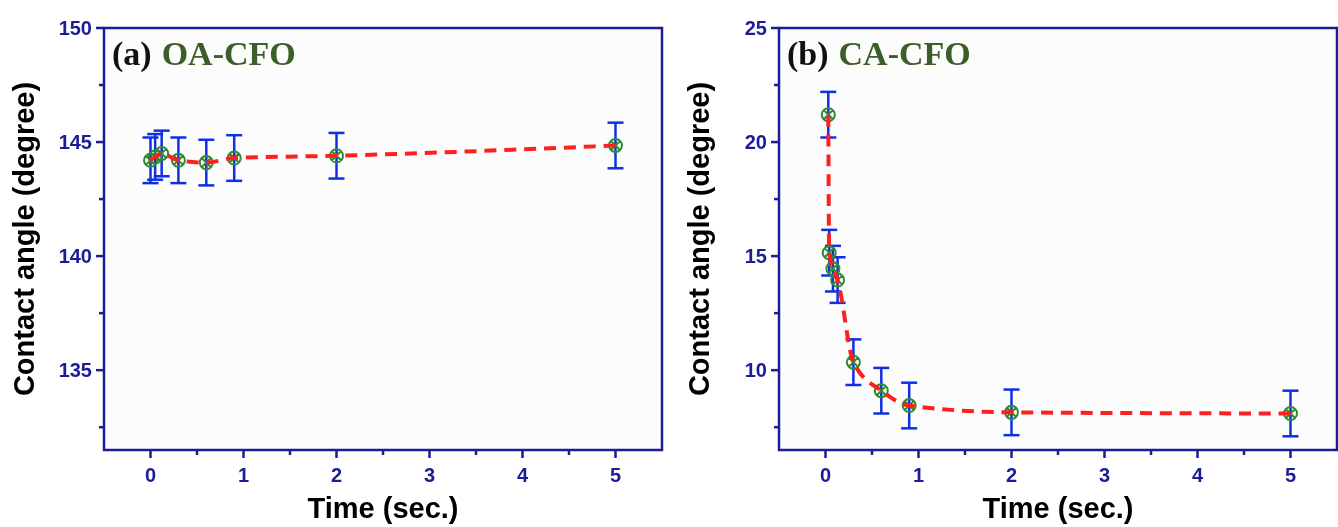 The height and width of the screenshot is (527, 1338). What do you see at coordinates (904, 53) in the screenshot?
I see `annotation: CA-CFO` at bounding box center [904, 53].